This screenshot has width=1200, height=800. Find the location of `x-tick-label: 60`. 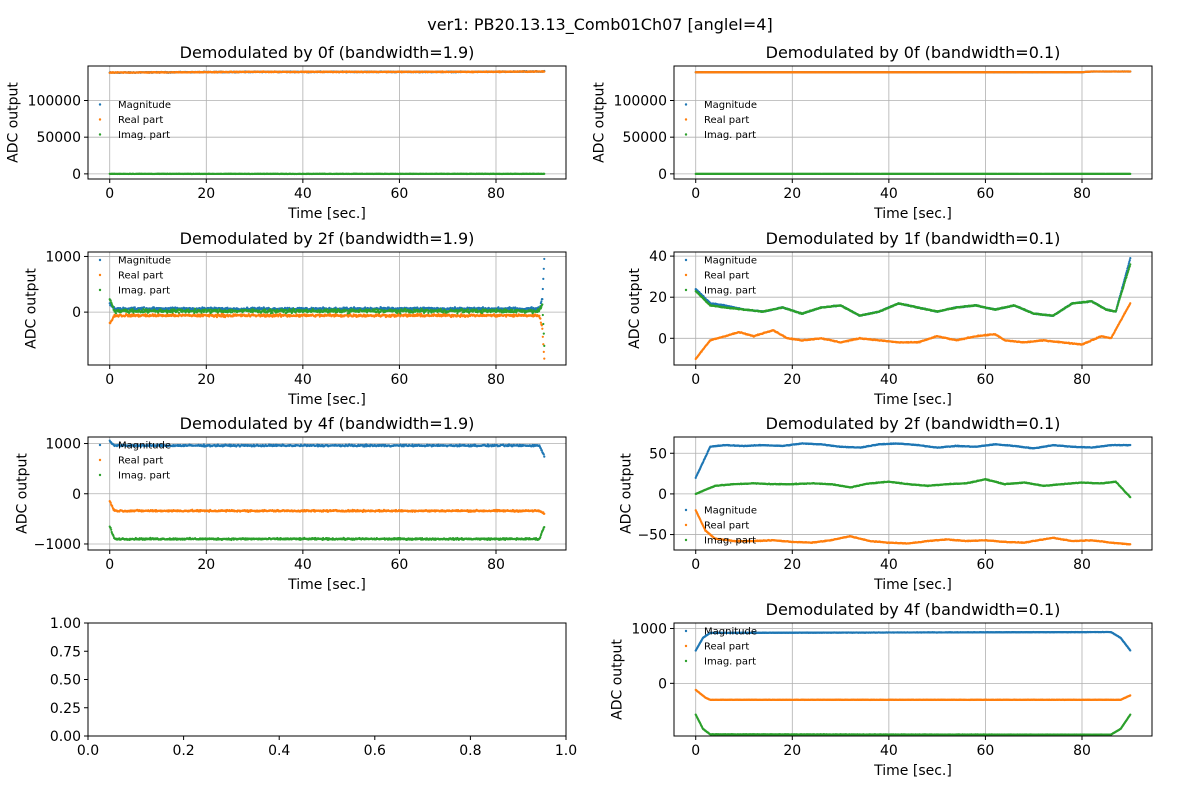

x-tick-label: 60 is located at coordinates (400, 194).